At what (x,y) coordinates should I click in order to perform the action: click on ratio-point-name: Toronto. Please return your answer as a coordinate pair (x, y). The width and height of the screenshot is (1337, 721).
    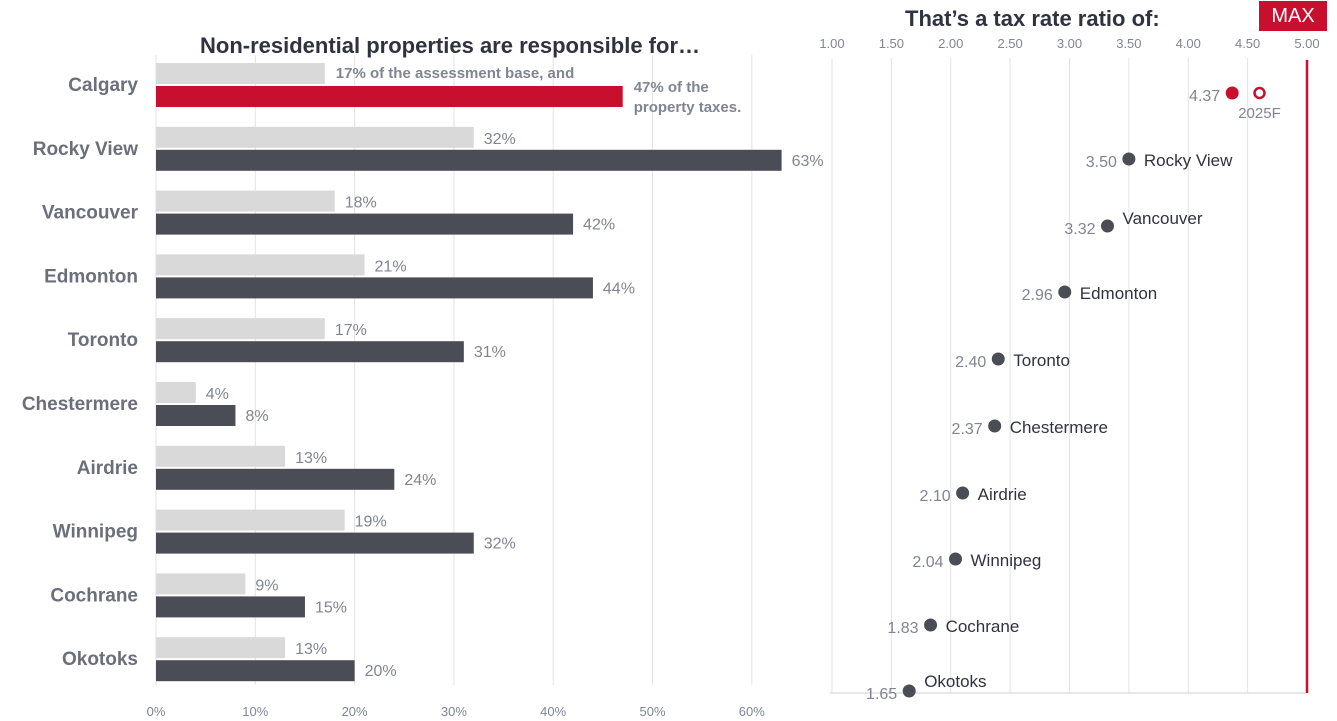
    Looking at the image, I should click on (1041, 360).